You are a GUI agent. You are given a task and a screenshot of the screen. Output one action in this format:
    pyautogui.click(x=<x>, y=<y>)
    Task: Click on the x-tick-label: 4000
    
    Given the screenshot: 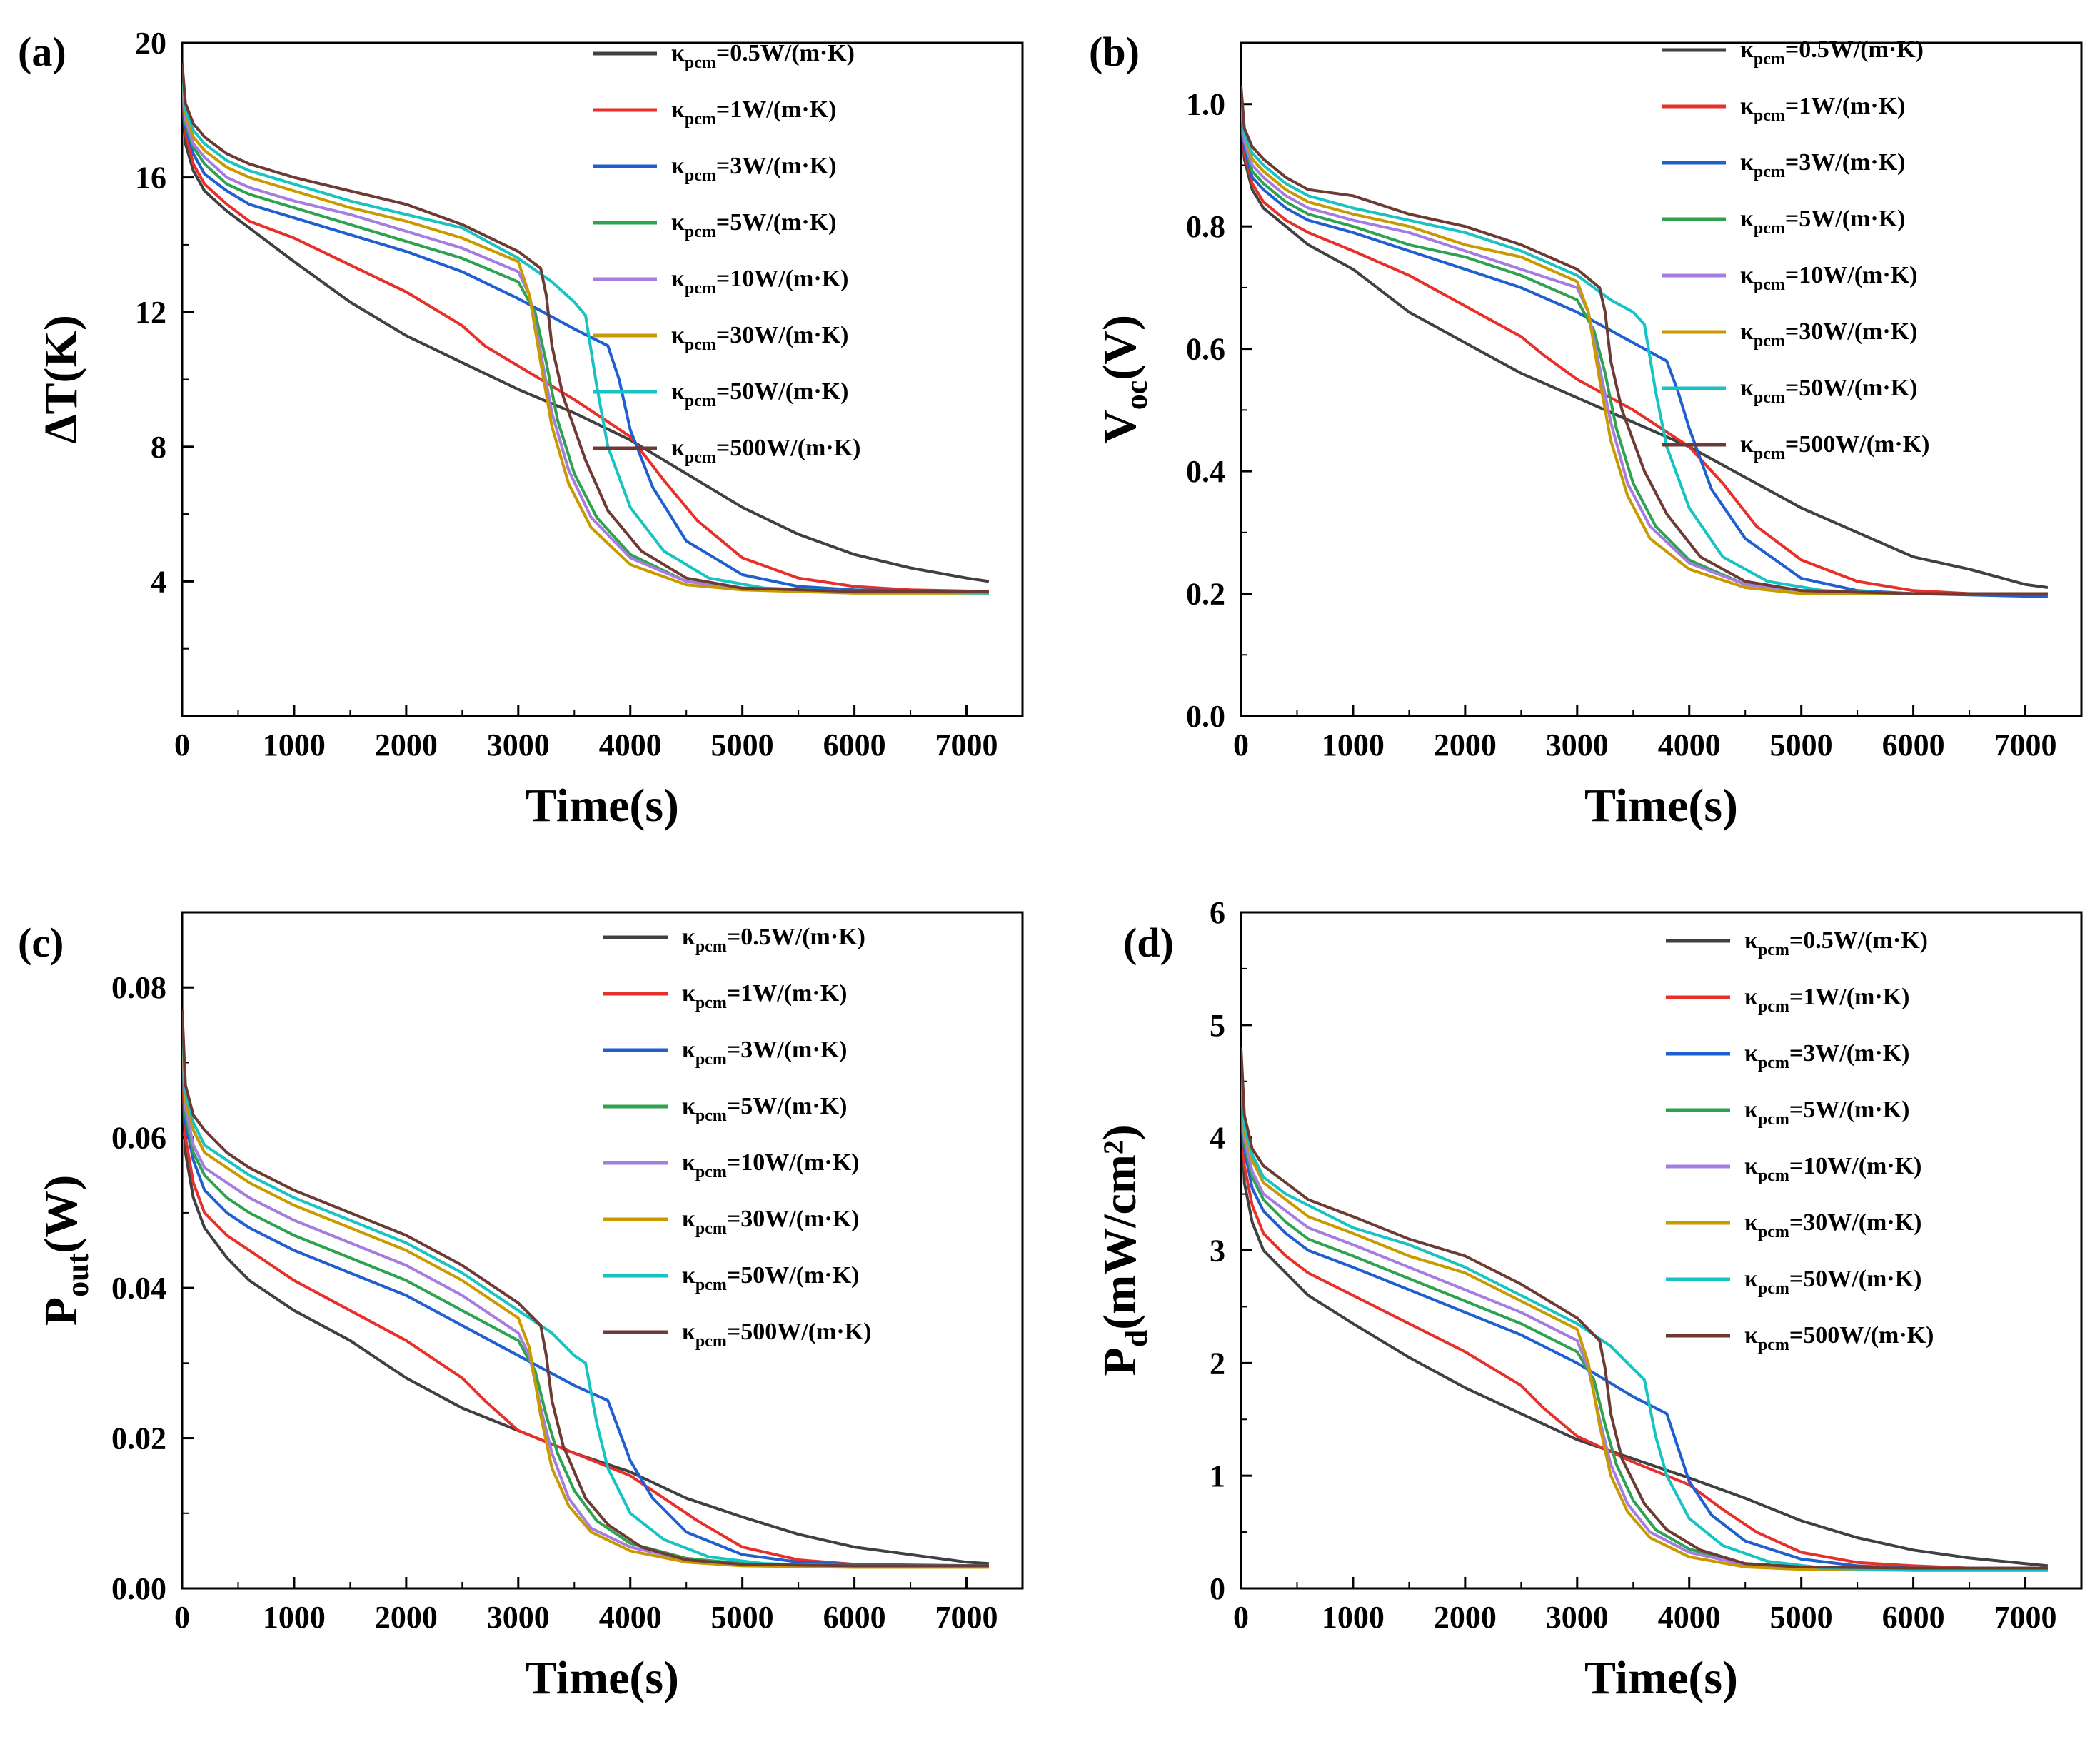 What is the action you would take?
    pyautogui.click(x=630, y=744)
    